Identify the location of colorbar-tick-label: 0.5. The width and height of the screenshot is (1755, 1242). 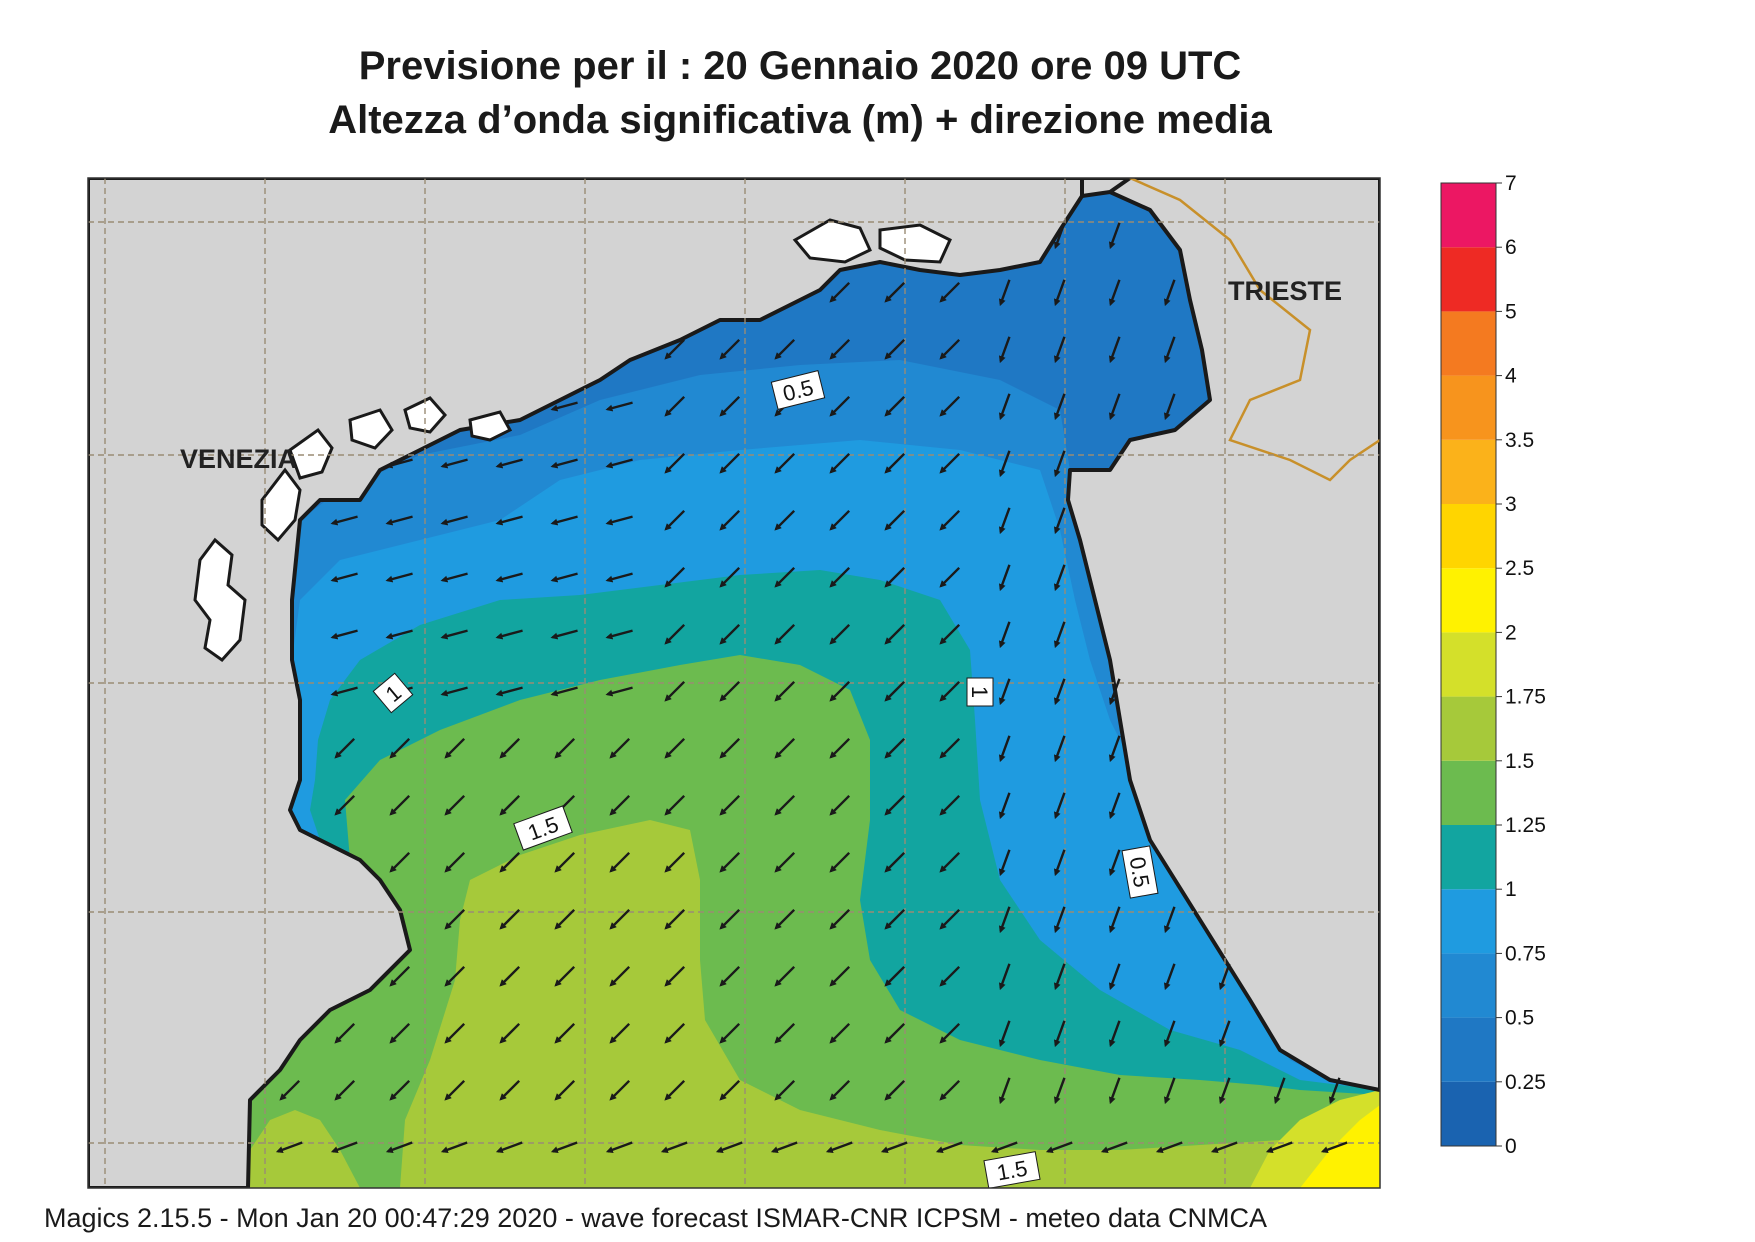
(1519, 1018).